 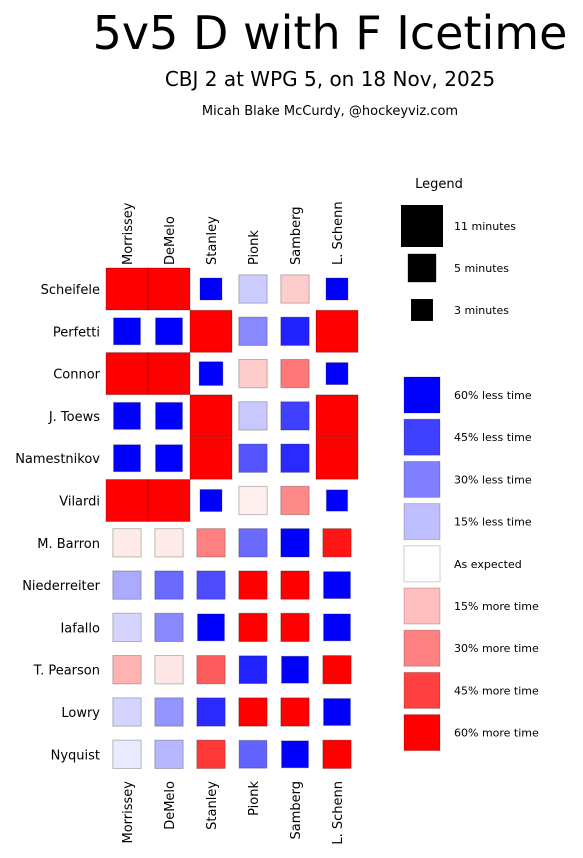 I want to click on legend-color-label: 15% more time, so click(x=496, y=606).